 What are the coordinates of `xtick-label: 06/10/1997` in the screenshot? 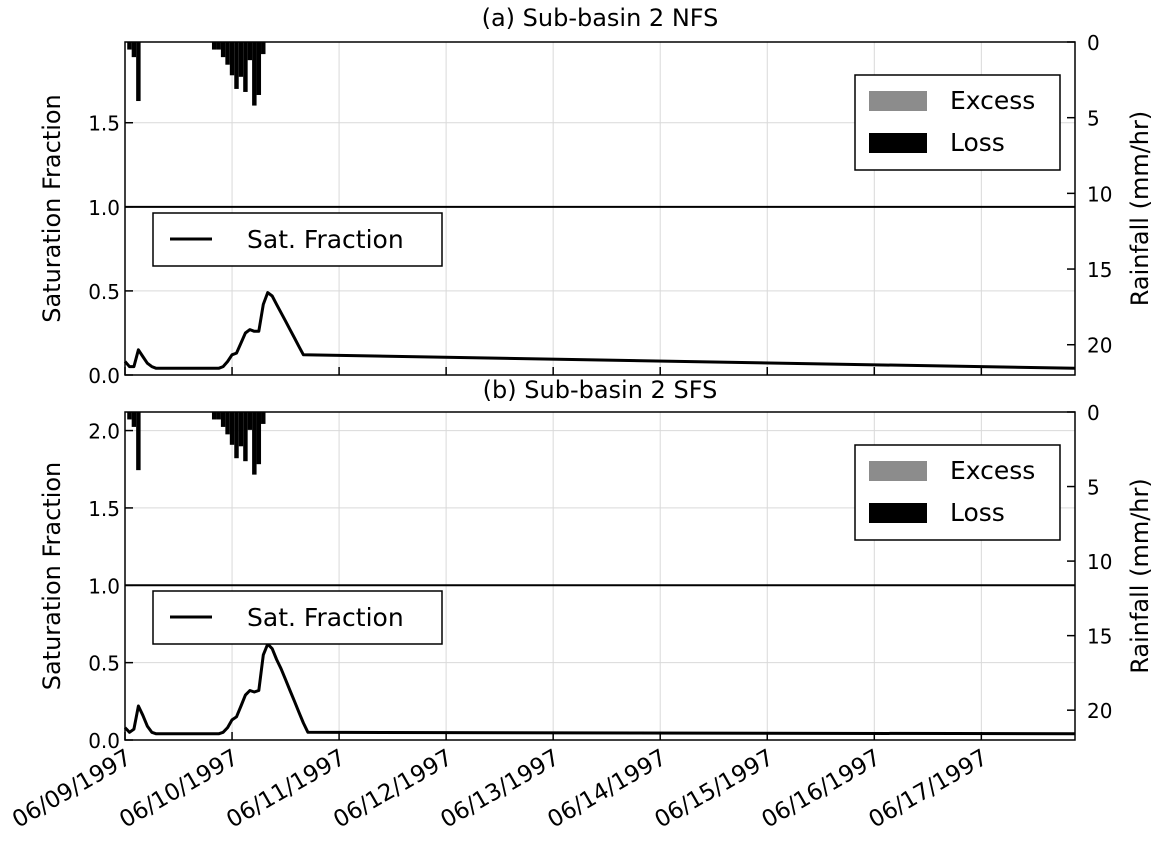 It's located at (179, 789).